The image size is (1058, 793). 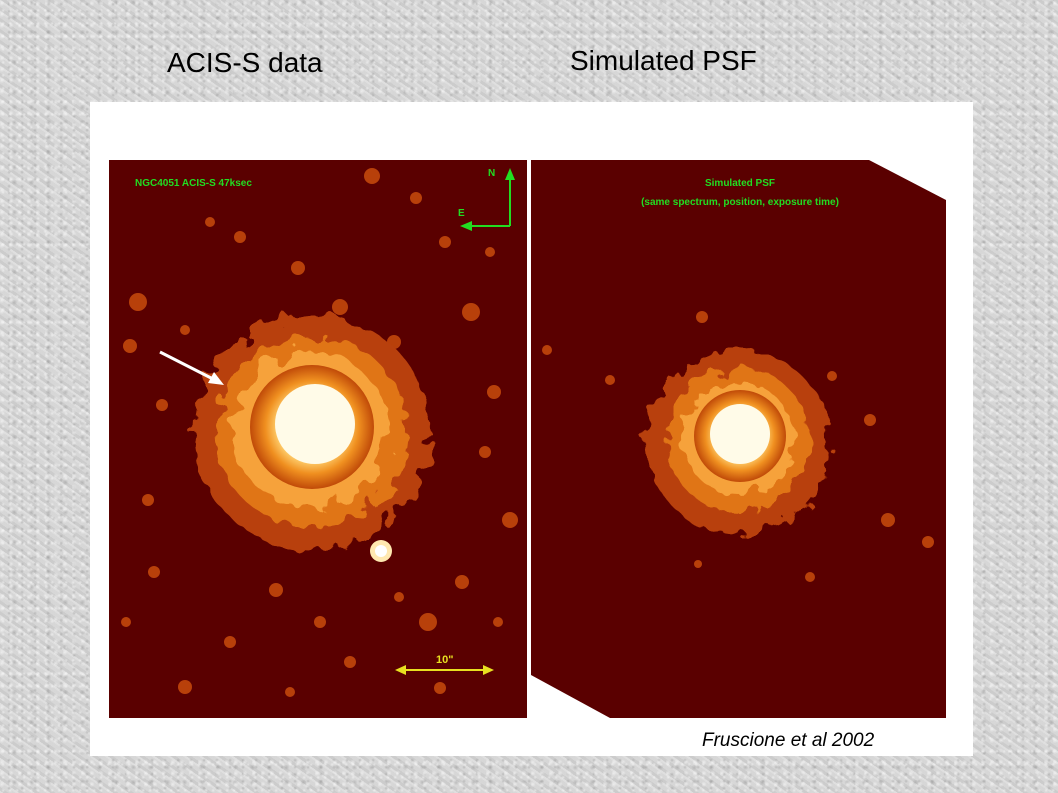 I want to click on compass-east-label: E, so click(x=461, y=213).